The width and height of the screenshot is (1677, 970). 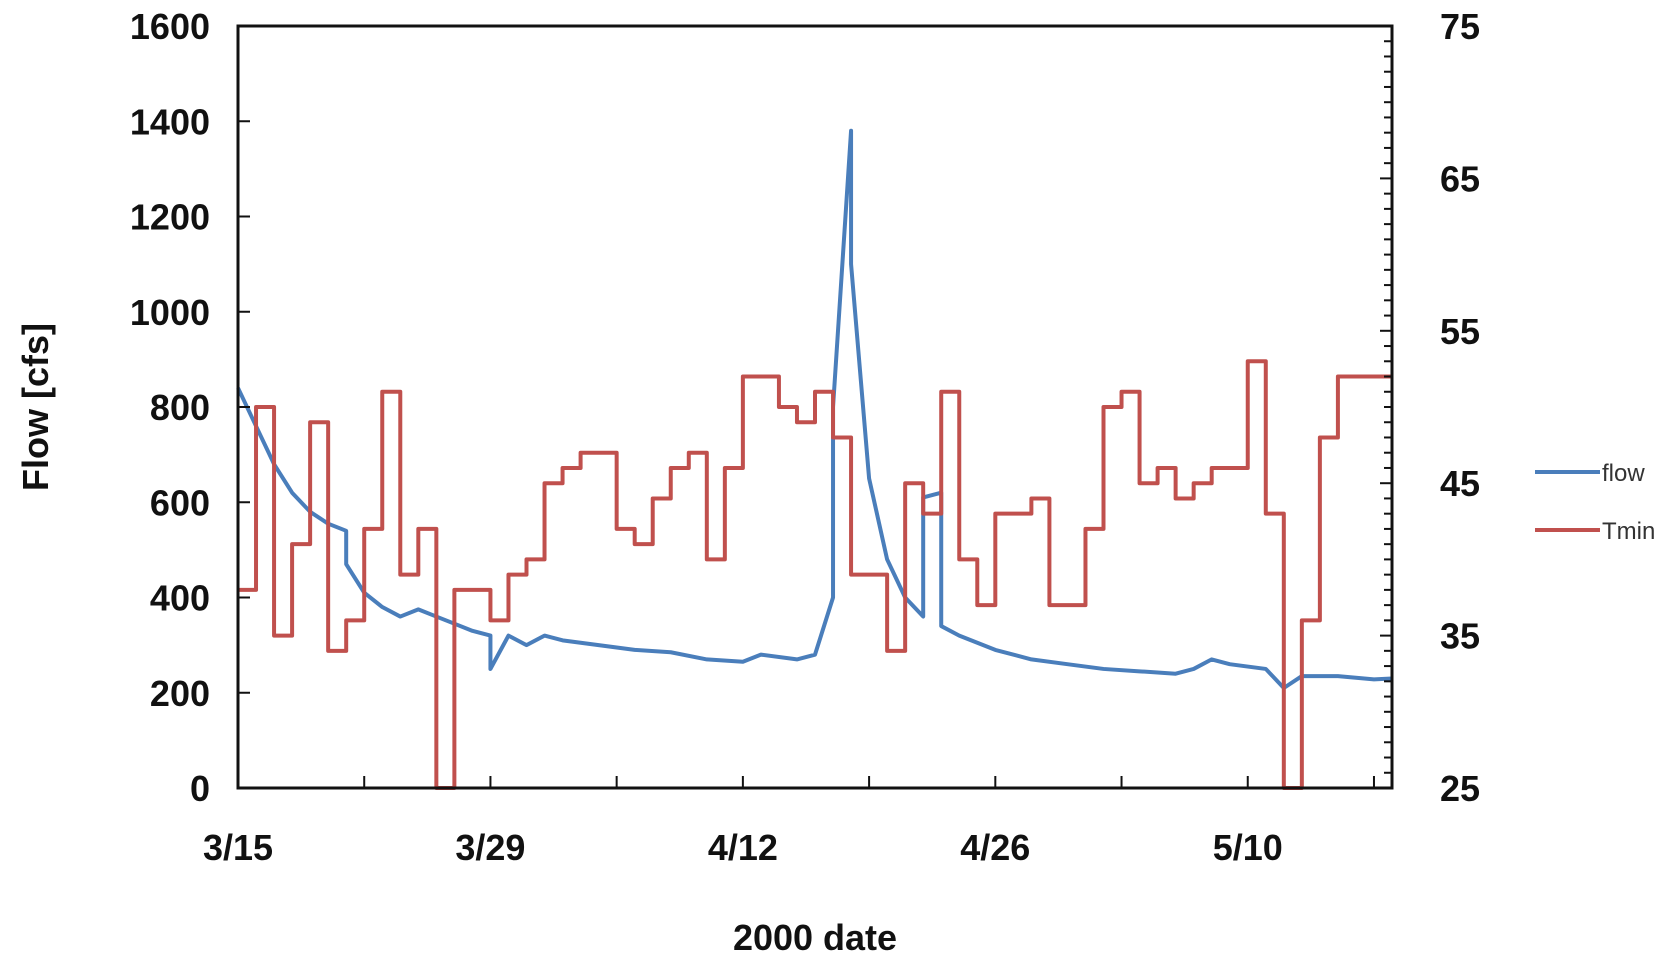 What do you see at coordinates (238, 847) in the screenshot?
I see `x-tick-label: 3/15` at bounding box center [238, 847].